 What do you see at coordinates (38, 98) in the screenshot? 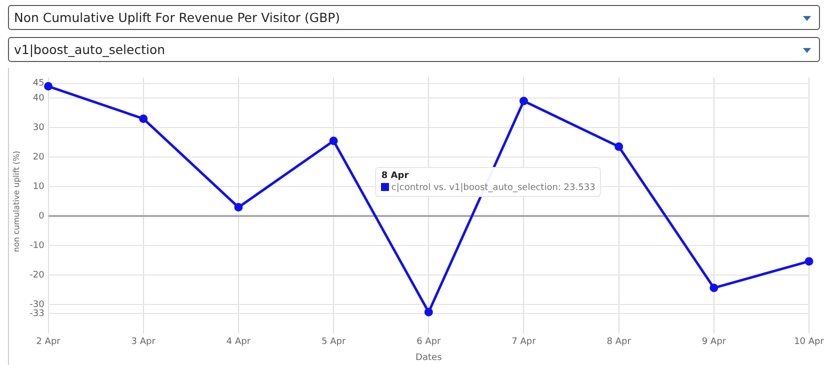
I see `y-tick-label: 40` at bounding box center [38, 98].